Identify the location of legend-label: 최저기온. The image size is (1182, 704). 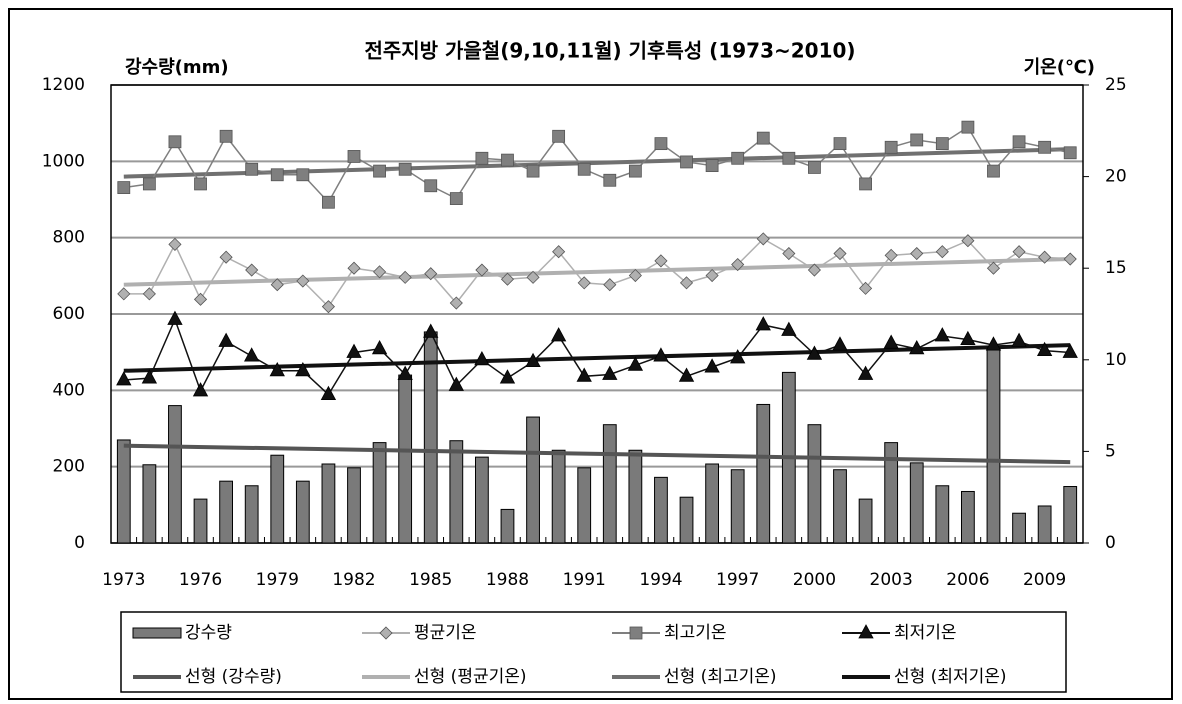
(925, 633).